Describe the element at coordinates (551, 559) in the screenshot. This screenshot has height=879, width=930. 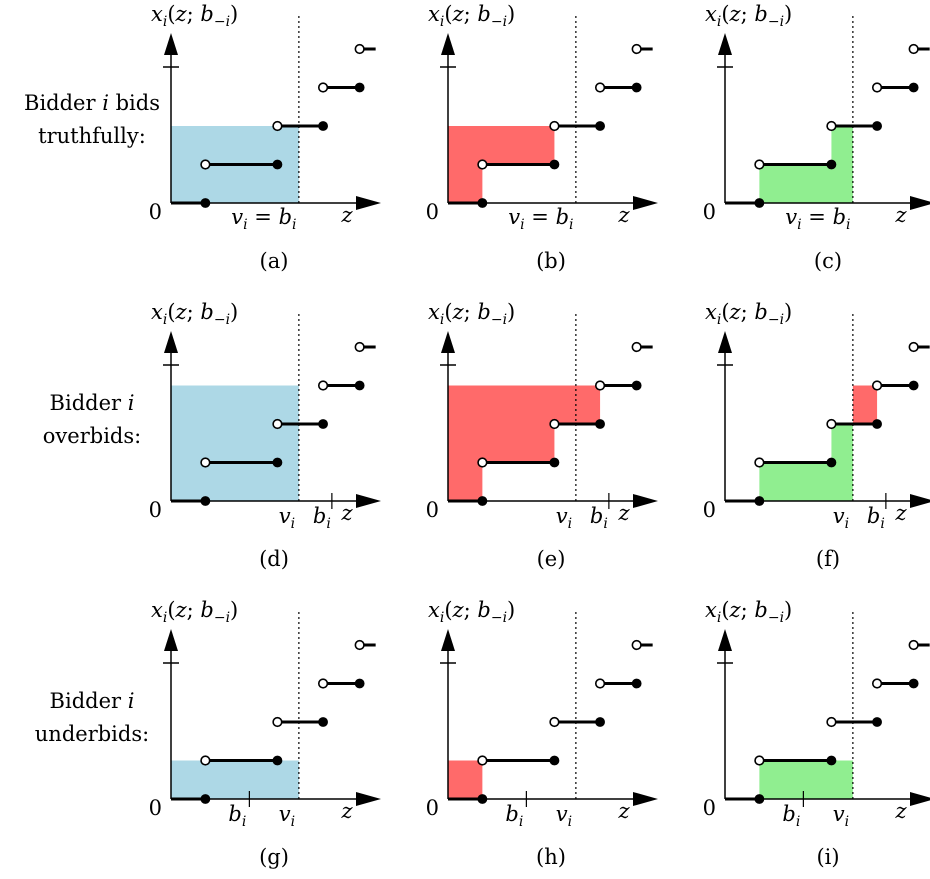
I see `panel-label: (e)` at that location.